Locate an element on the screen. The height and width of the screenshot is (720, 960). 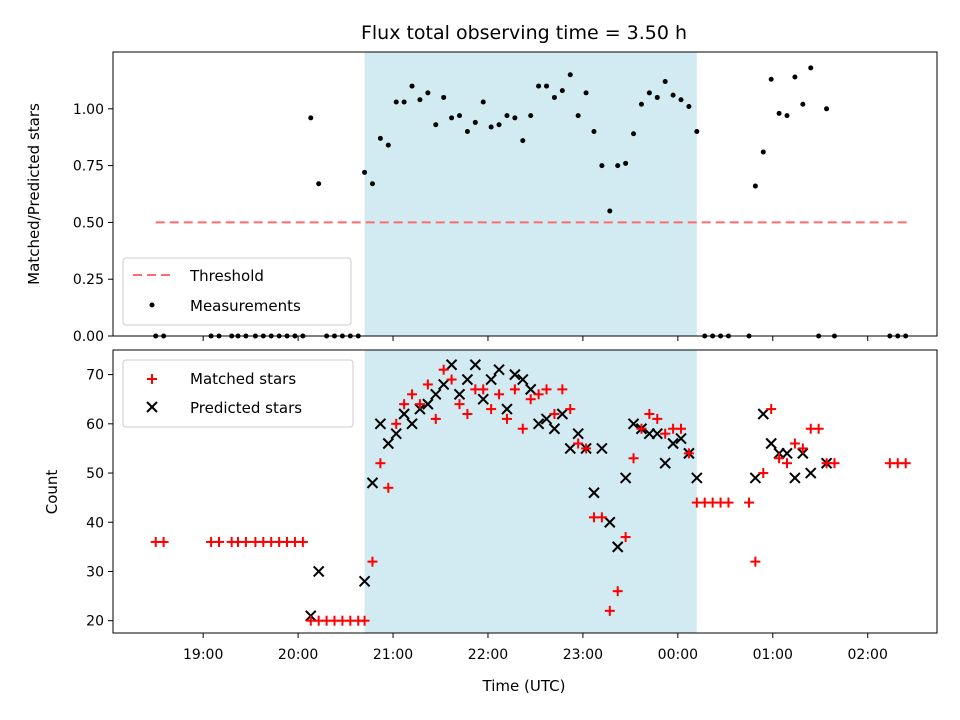
x-tick-label: 02:00 is located at coordinates (868, 655).